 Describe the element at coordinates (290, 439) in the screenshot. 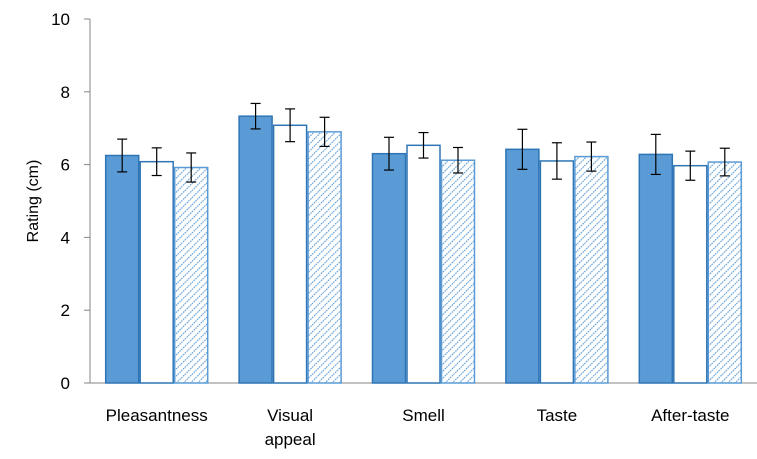

I see `x-tick-label: appeal` at that location.